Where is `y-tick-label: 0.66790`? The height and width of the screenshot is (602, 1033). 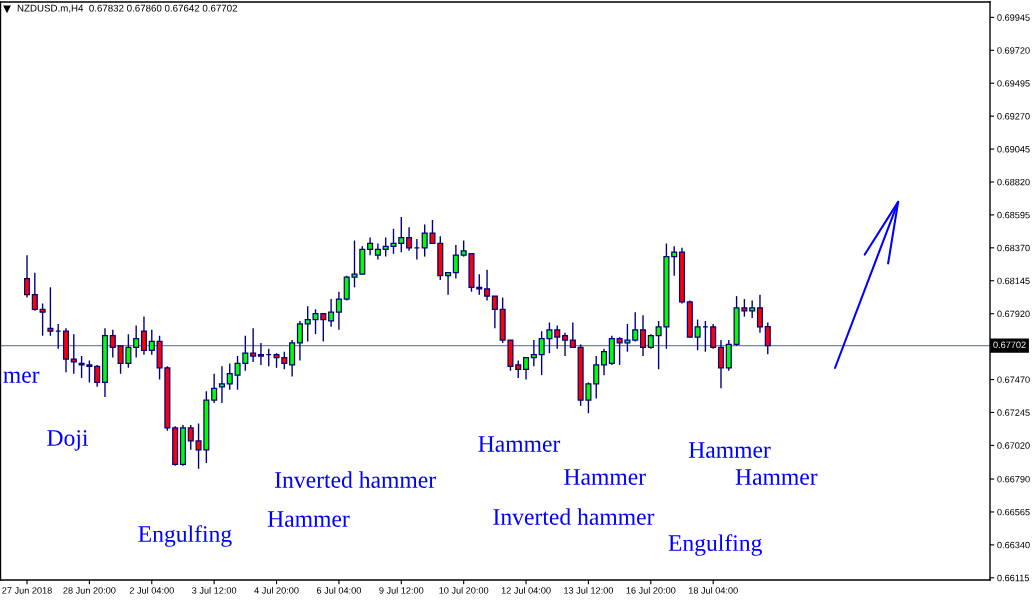
y-tick-label: 0.66790 is located at coordinates (1013, 479).